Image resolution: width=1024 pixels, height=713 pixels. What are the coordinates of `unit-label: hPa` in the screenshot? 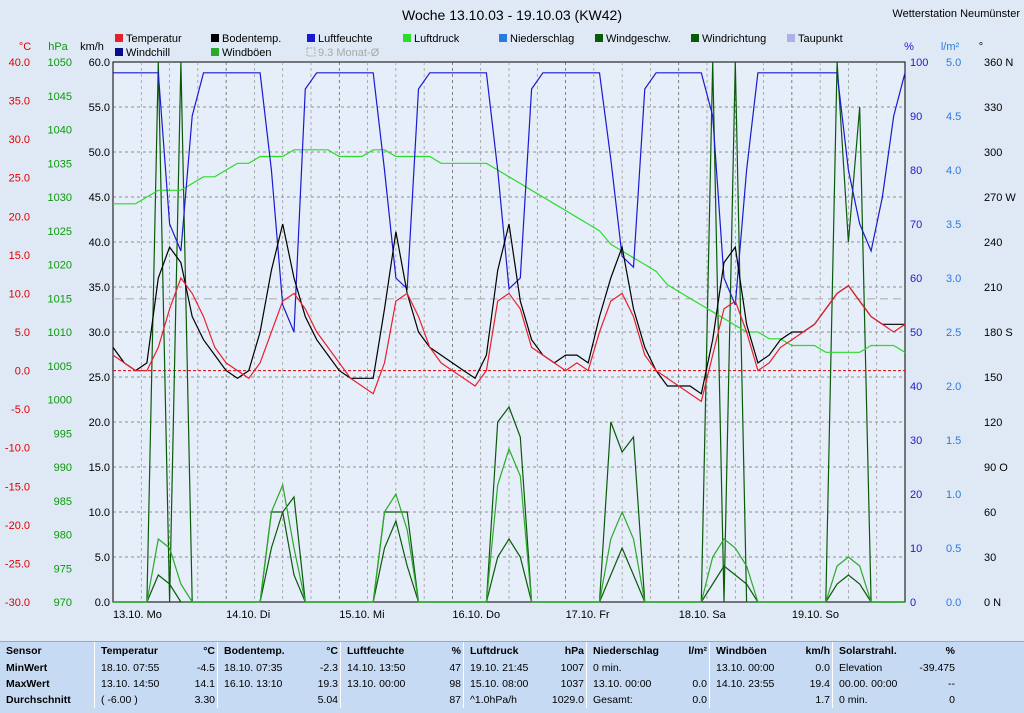 It's located at (58, 47).